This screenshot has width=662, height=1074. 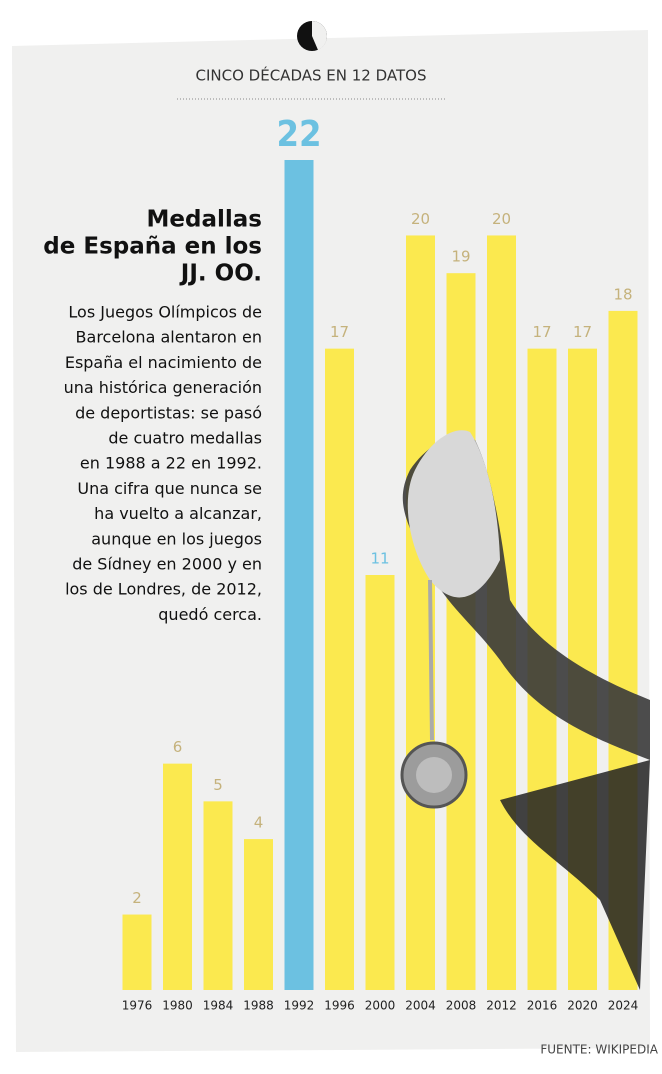 What do you see at coordinates (218, 785) in the screenshot?
I see `value-label: 5` at bounding box center [218, 785].